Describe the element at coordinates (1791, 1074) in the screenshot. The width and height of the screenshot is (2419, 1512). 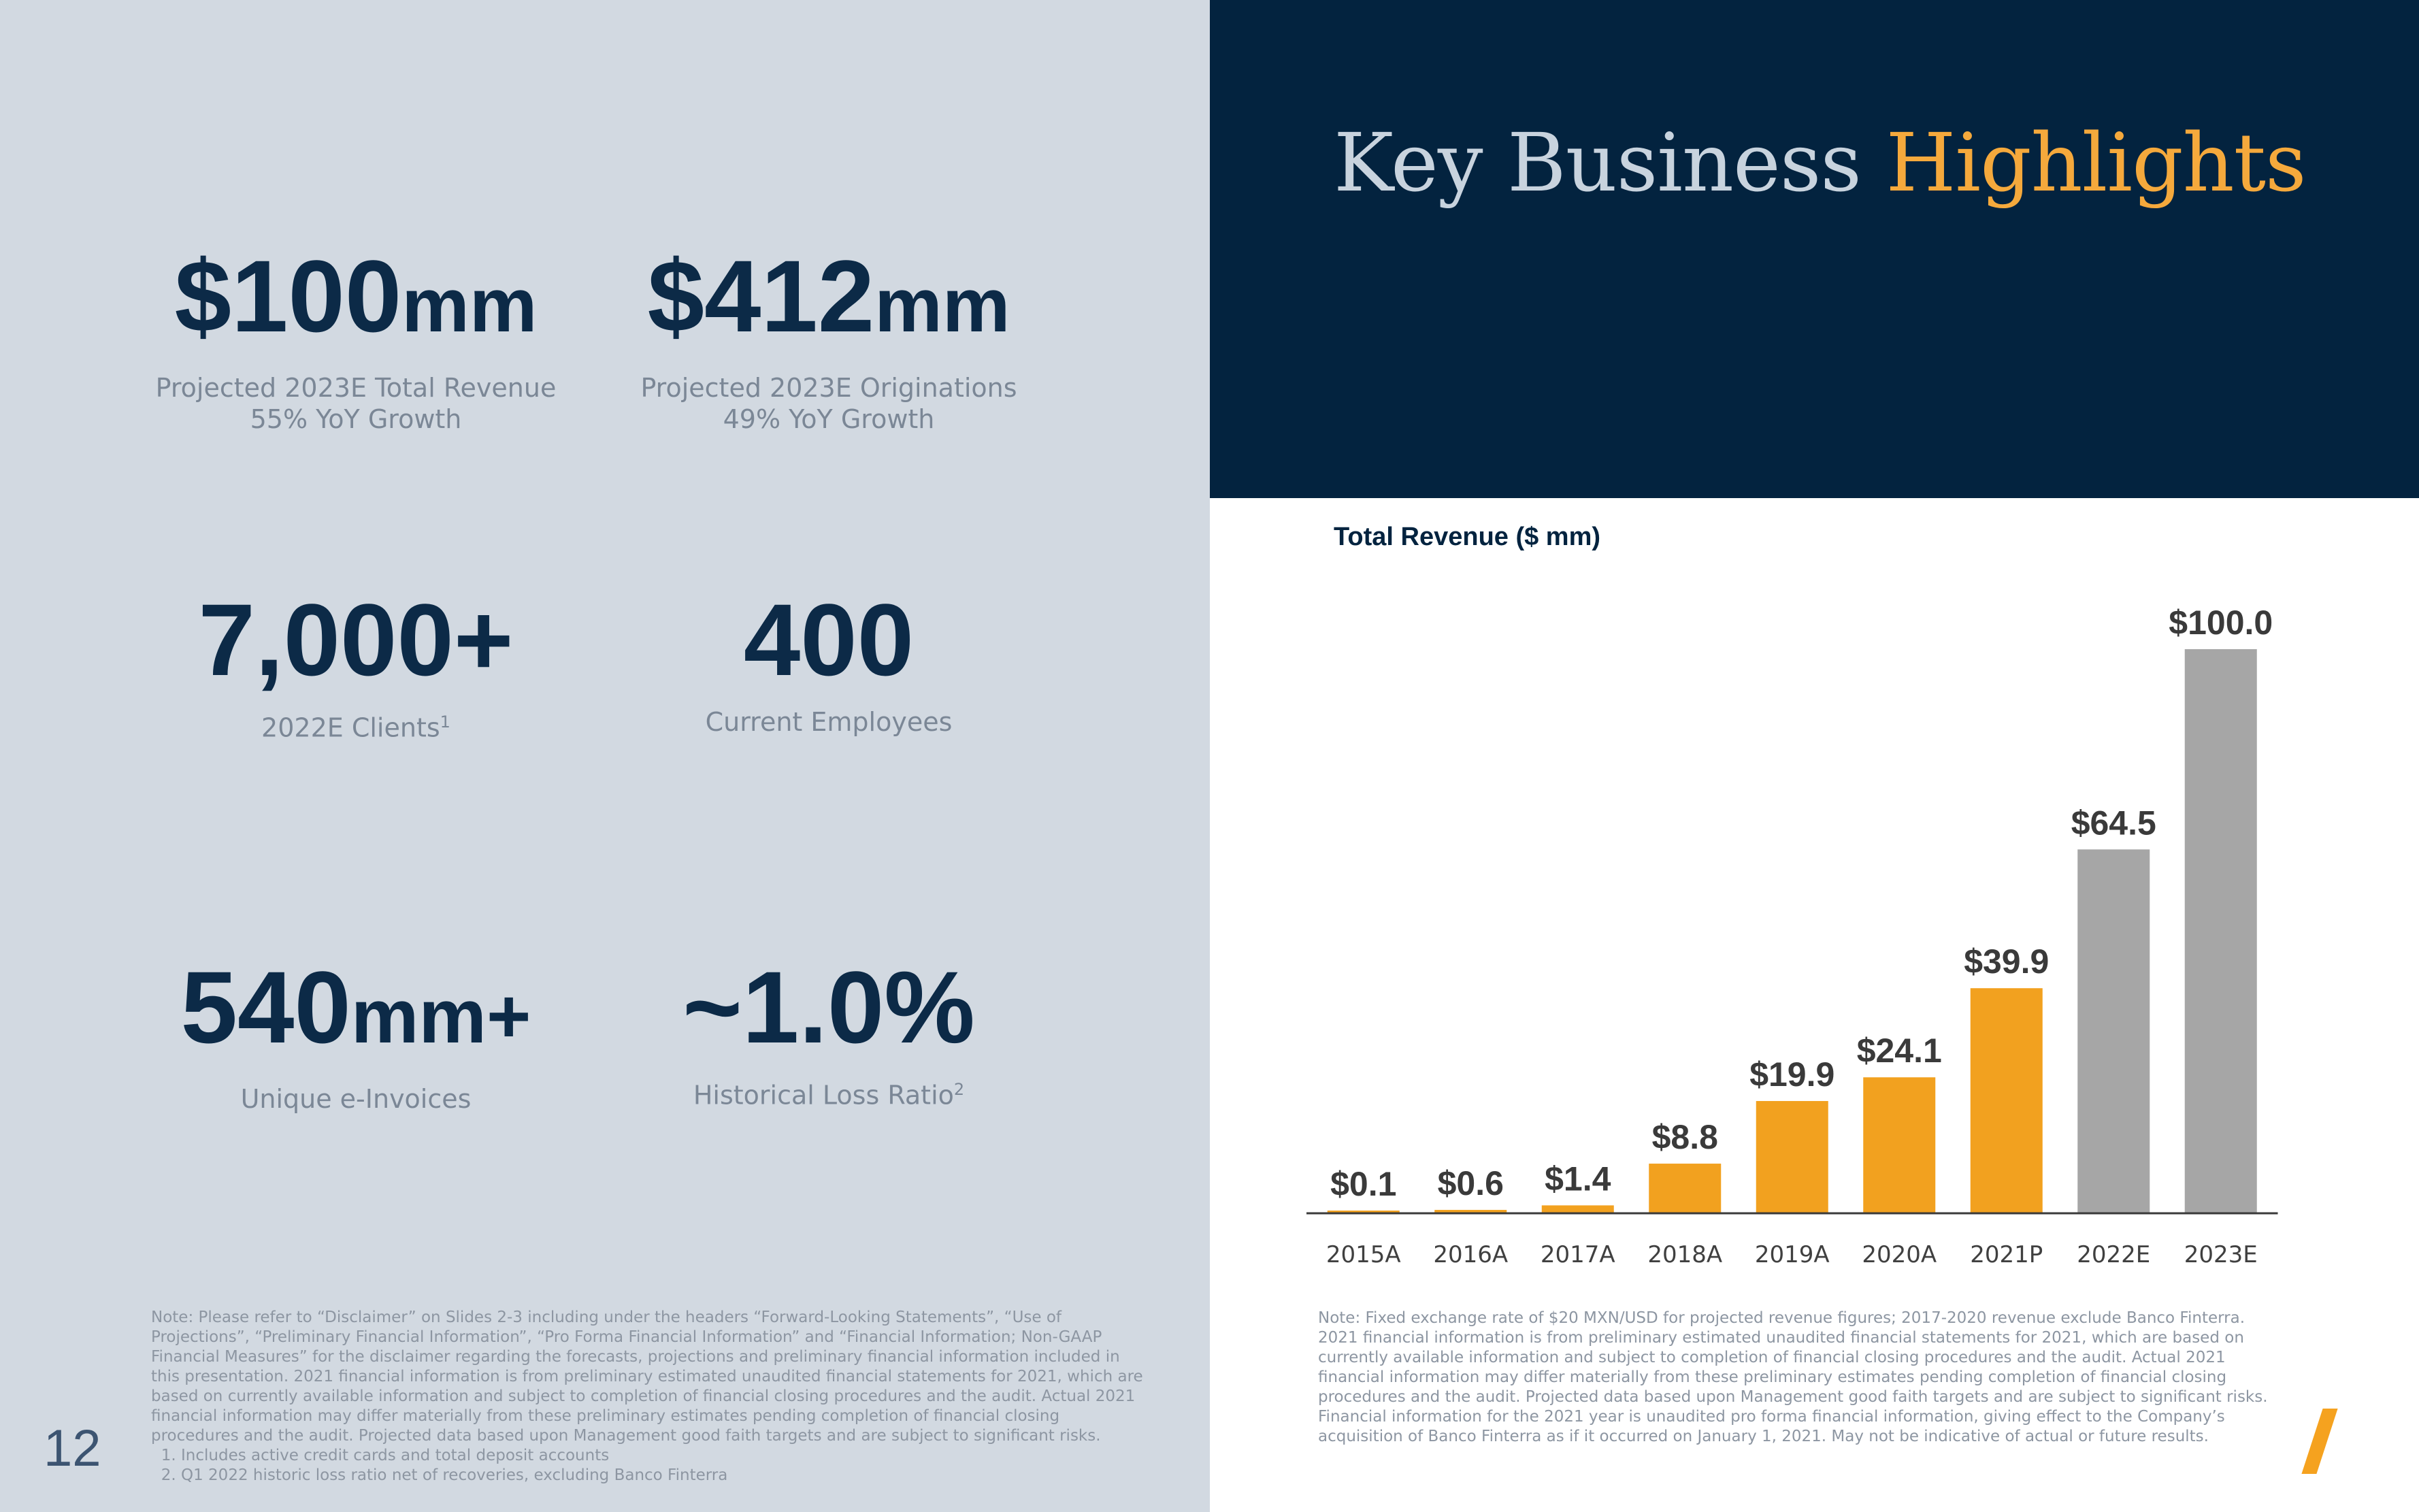
I see `value-label-2019A: $19.9` at that location.